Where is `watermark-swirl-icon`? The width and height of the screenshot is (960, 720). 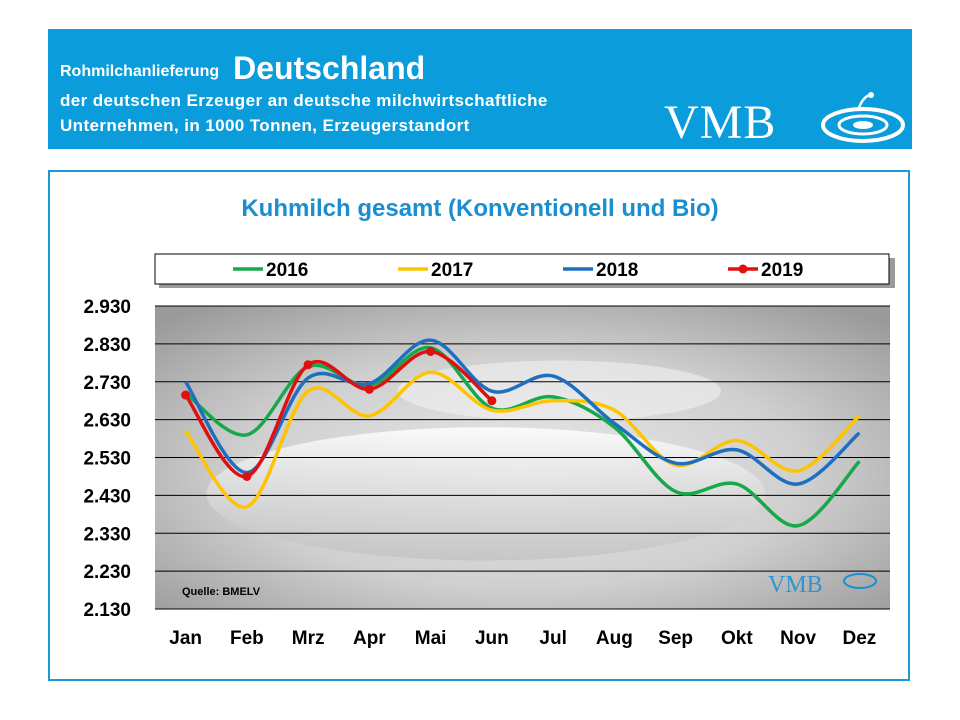 watermark-swirl-icon is located at coordinates (860, 581).